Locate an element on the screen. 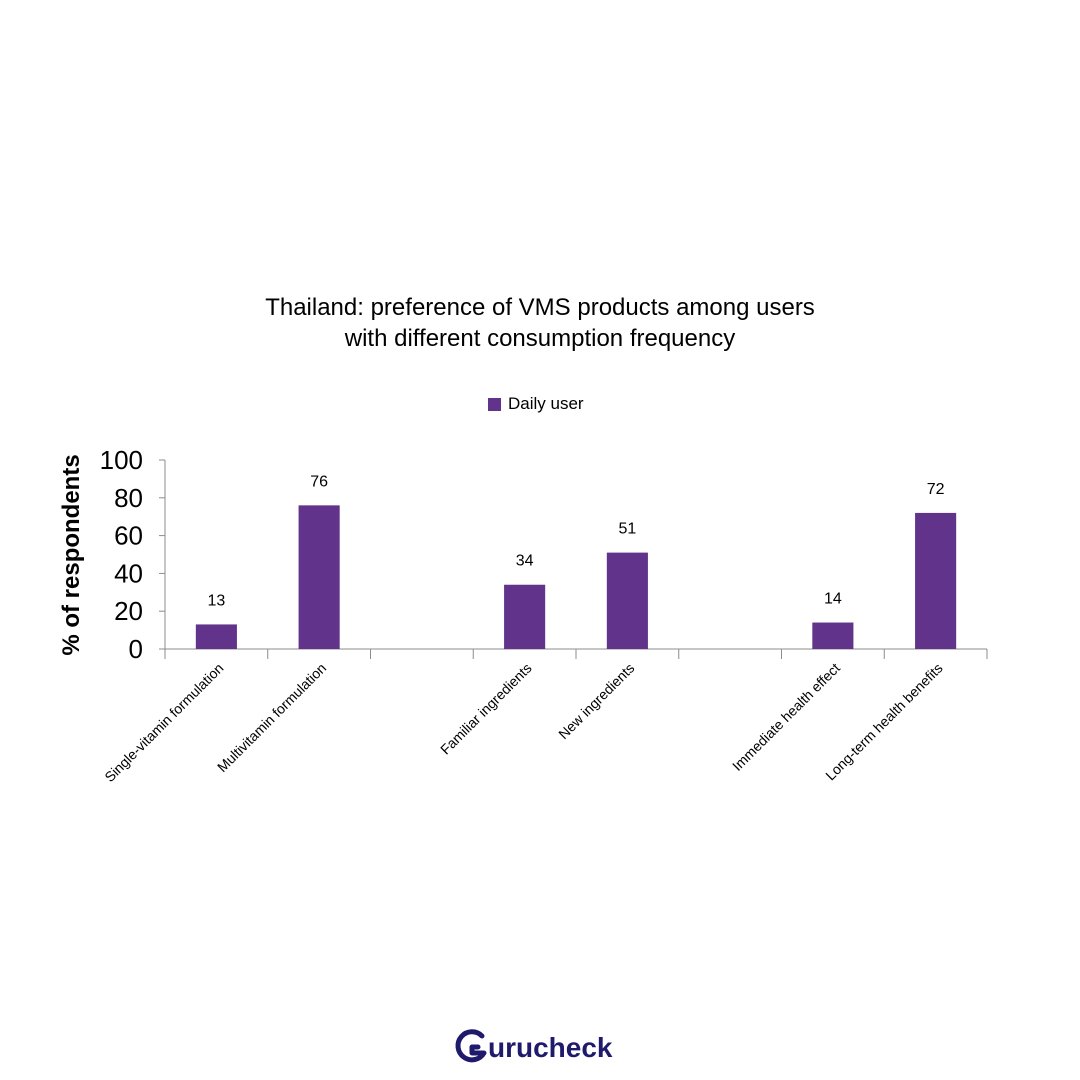  x-category-label: Single-vitamin formulation is located at coordinates (163, 722).